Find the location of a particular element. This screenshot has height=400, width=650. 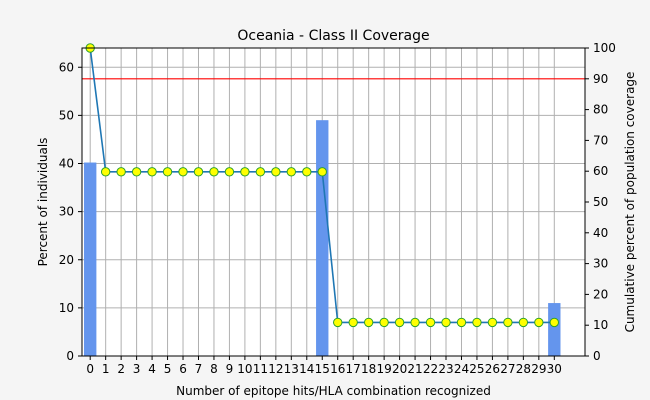

x-tick-label: 1 is located at coordinates (106, 369).